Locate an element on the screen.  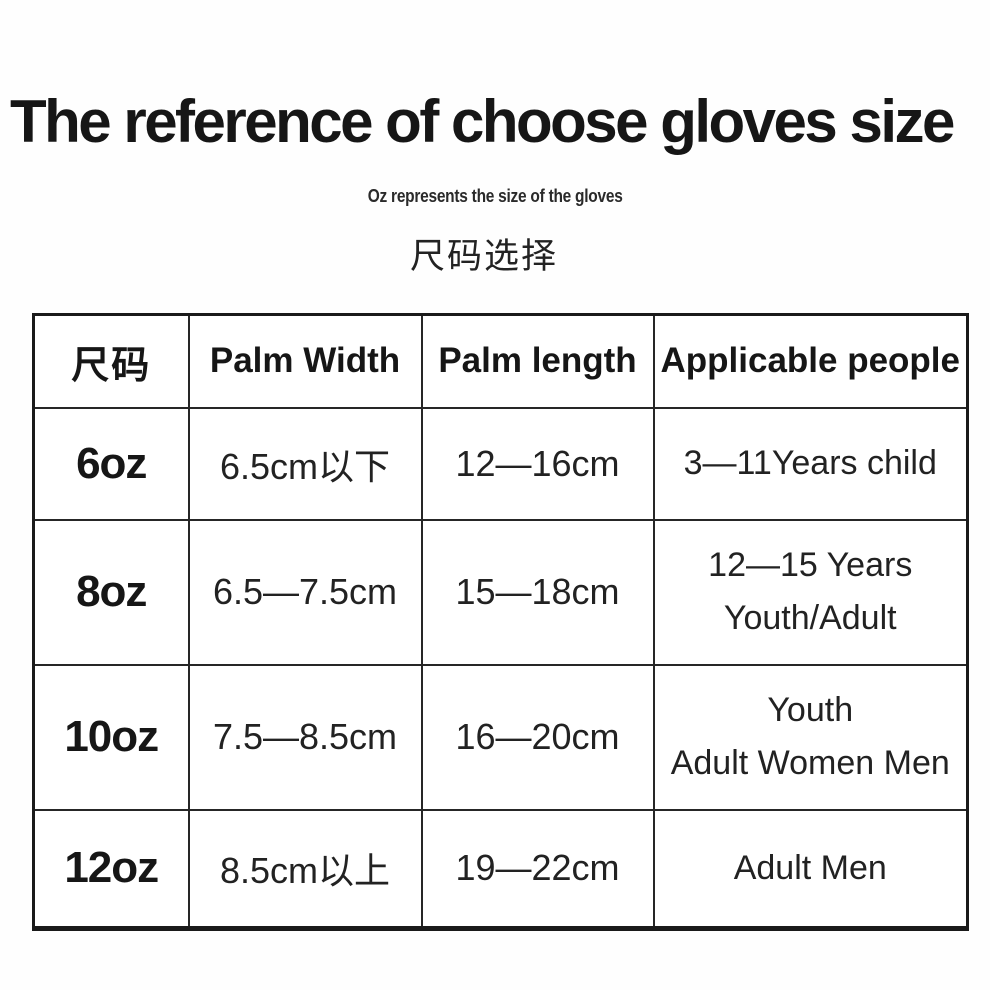
palm-length-cell: 16—20cm is located at coordinates (537, 737).